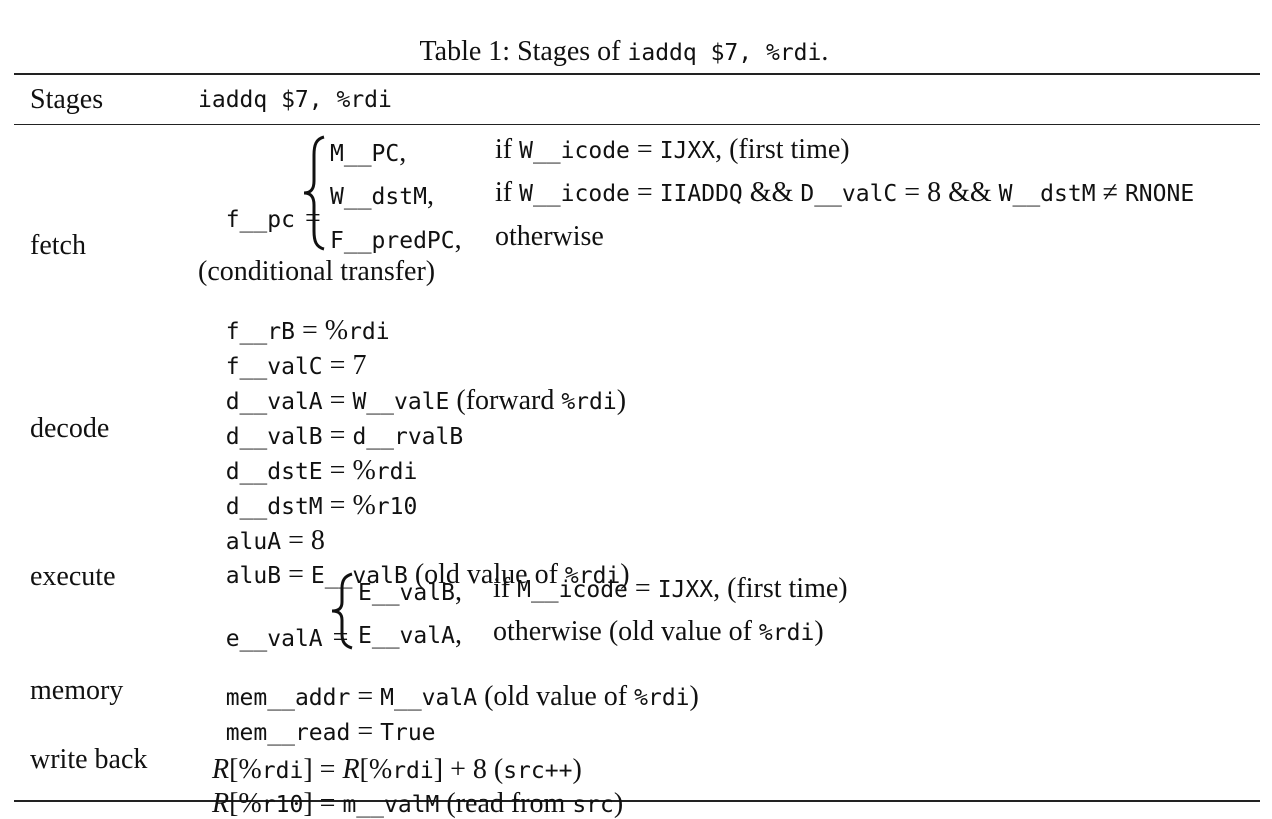  I want to click on execute-alua-line: aluA = 8, so click(261, 529).